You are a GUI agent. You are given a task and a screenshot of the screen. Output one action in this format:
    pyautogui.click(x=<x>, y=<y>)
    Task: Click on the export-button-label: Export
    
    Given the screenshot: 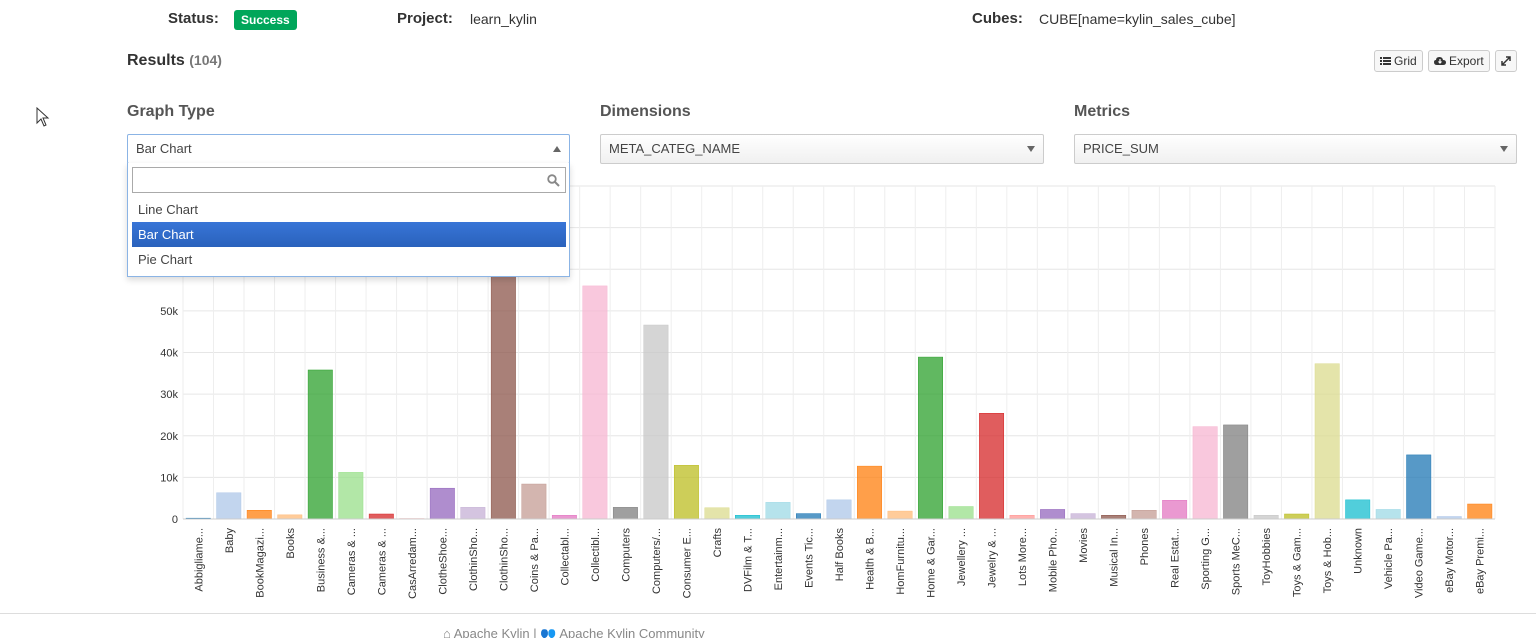 What is the action you would take?
    pyautogui.click(x=1466, y=61)
    